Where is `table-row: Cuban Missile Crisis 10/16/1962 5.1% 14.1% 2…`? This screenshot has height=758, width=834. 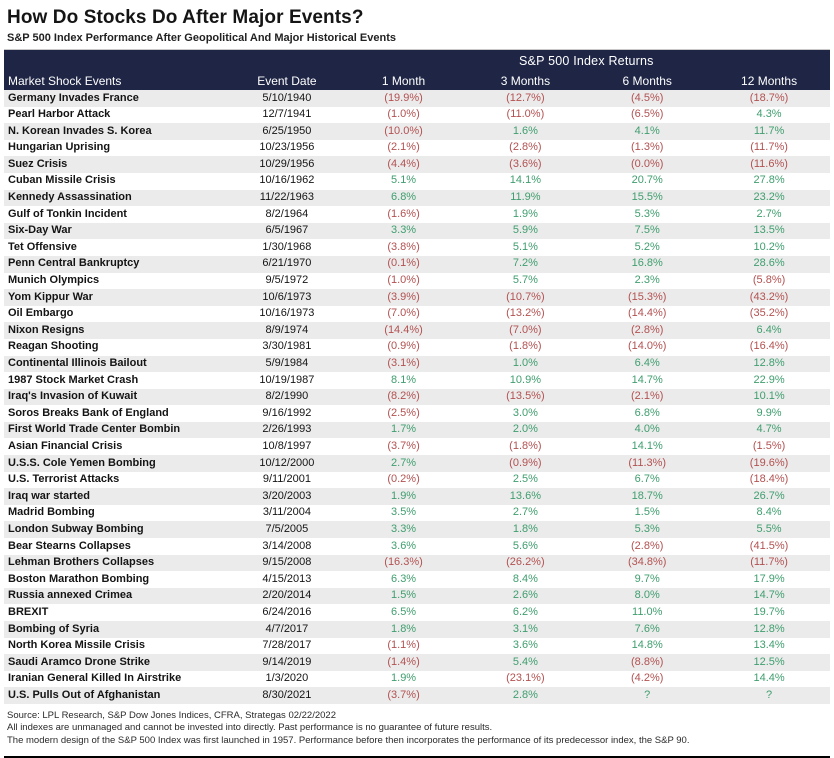
table-row: Cuban Missile Crisis 10/16/1962 5.1% 14.1% 2… is located at coordinates (417, 181).